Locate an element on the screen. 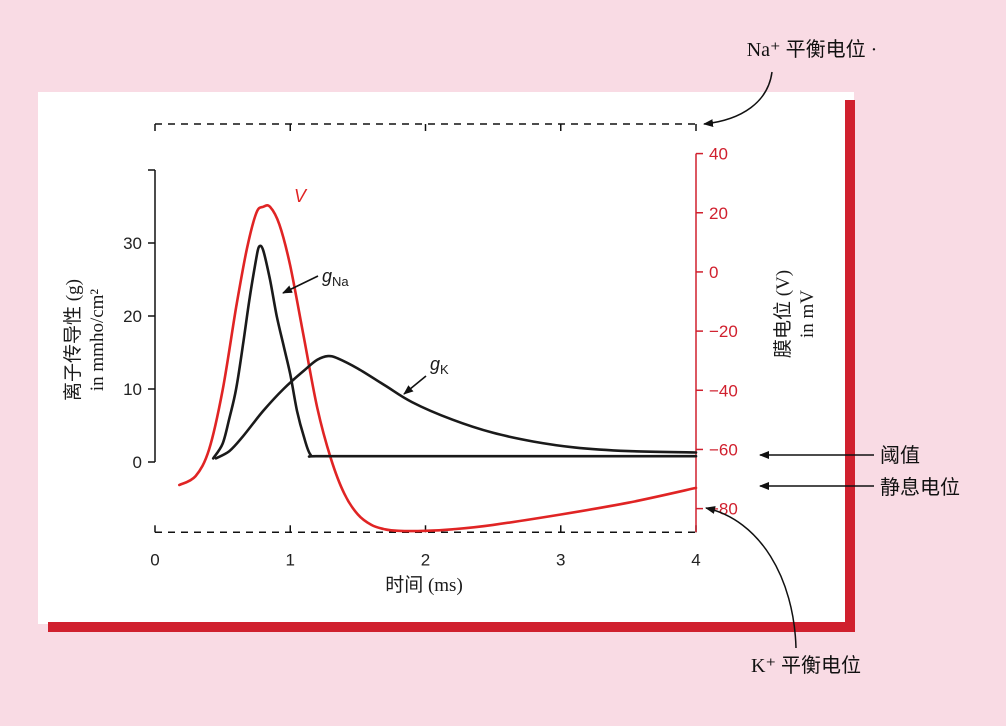  right-tick-label: 20 is located at coordinates (718, 213).